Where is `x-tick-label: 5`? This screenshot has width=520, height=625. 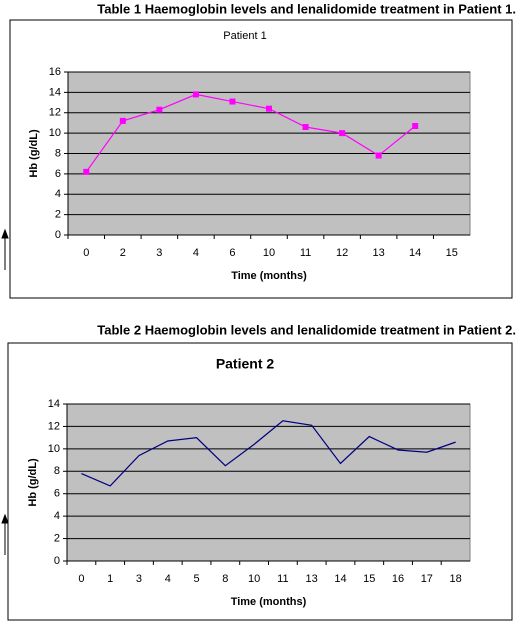 x-tick-label: 5 is located at coordinates (196, 579).